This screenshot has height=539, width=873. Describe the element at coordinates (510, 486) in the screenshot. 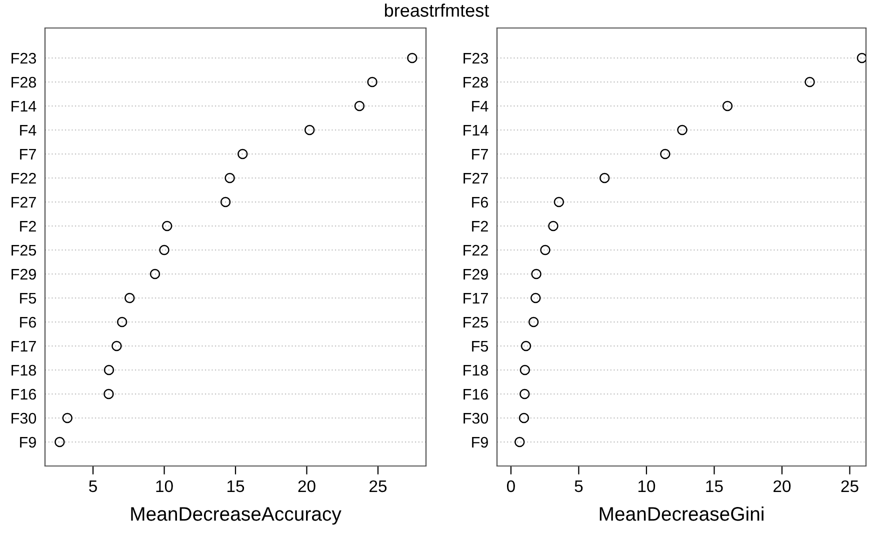

I see `x-tick-label: 0` at that location.